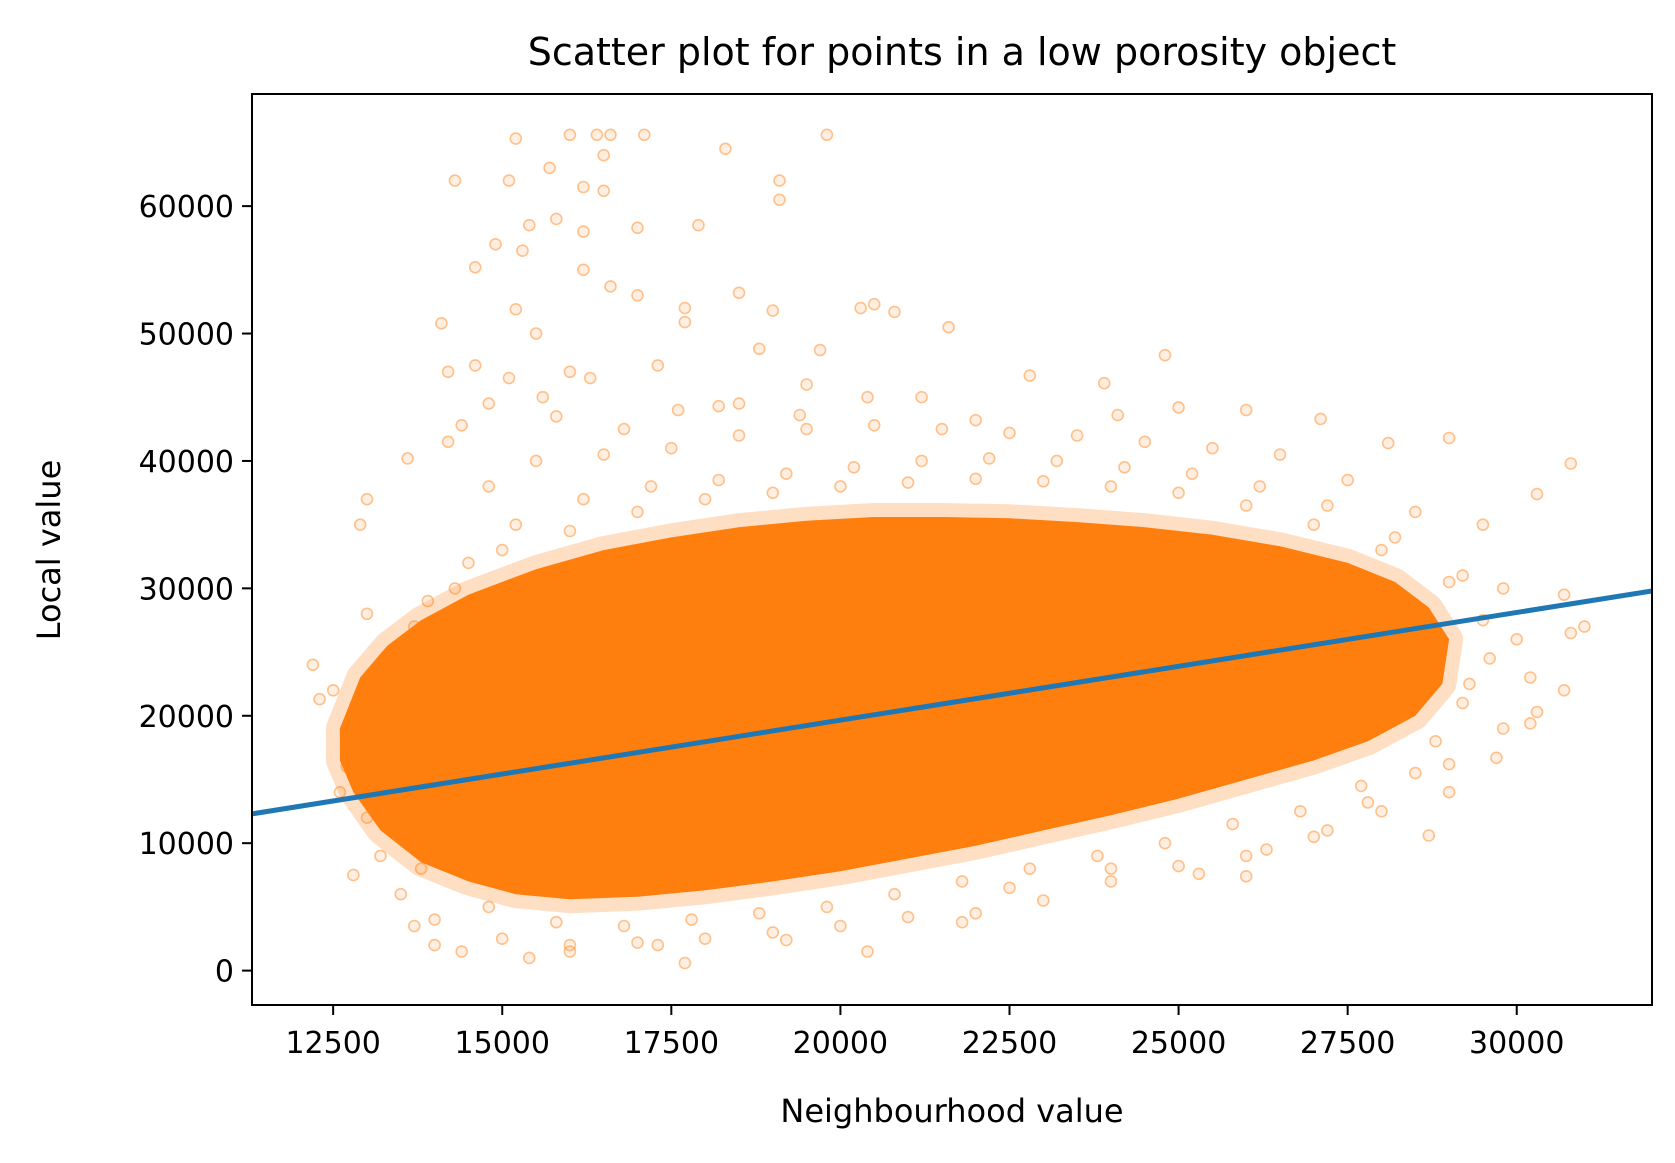 This screenshot has height=1163, width=1675. Describe the element at coordinates (186, 207) in the screenshot. I see `y-tick-label: 60000` at that location.